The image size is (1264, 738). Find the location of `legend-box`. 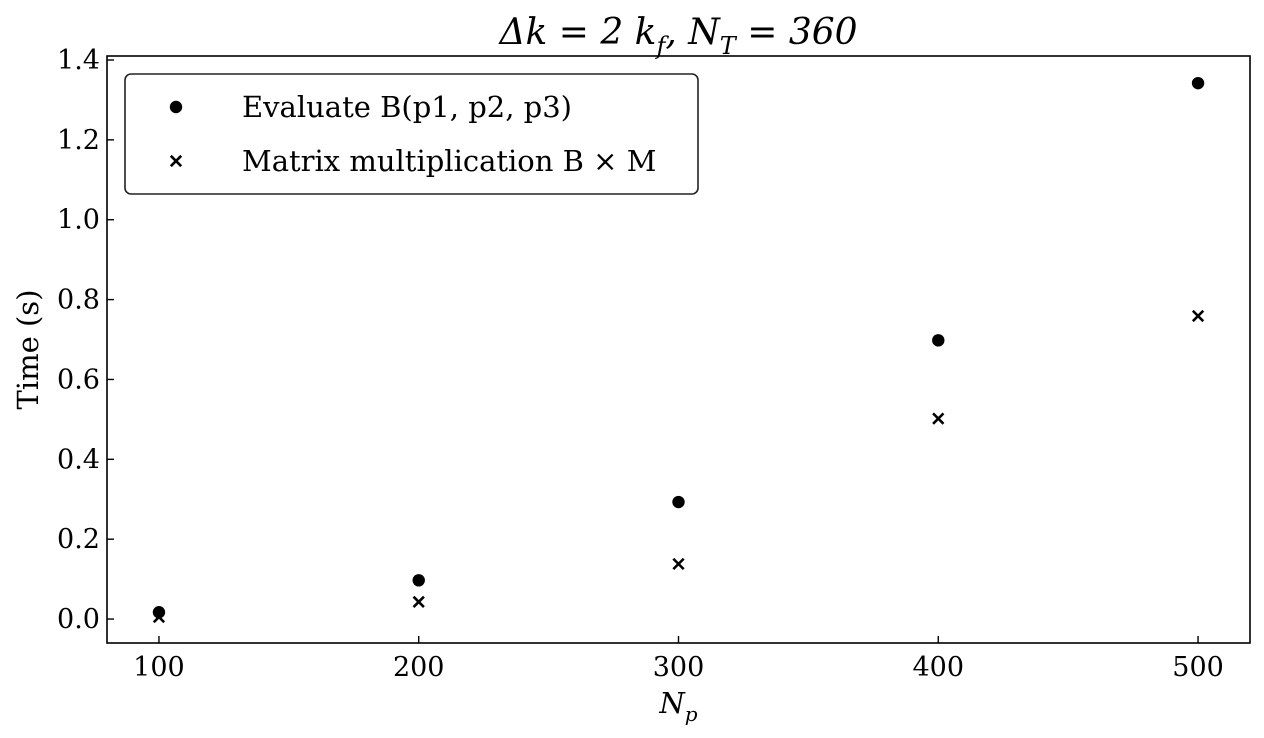

legend-box is located at coordinates (411, 134).